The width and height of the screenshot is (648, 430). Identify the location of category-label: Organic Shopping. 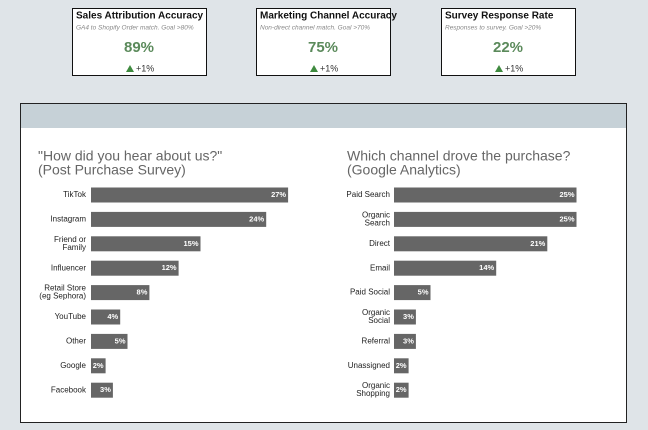
(373, 389).